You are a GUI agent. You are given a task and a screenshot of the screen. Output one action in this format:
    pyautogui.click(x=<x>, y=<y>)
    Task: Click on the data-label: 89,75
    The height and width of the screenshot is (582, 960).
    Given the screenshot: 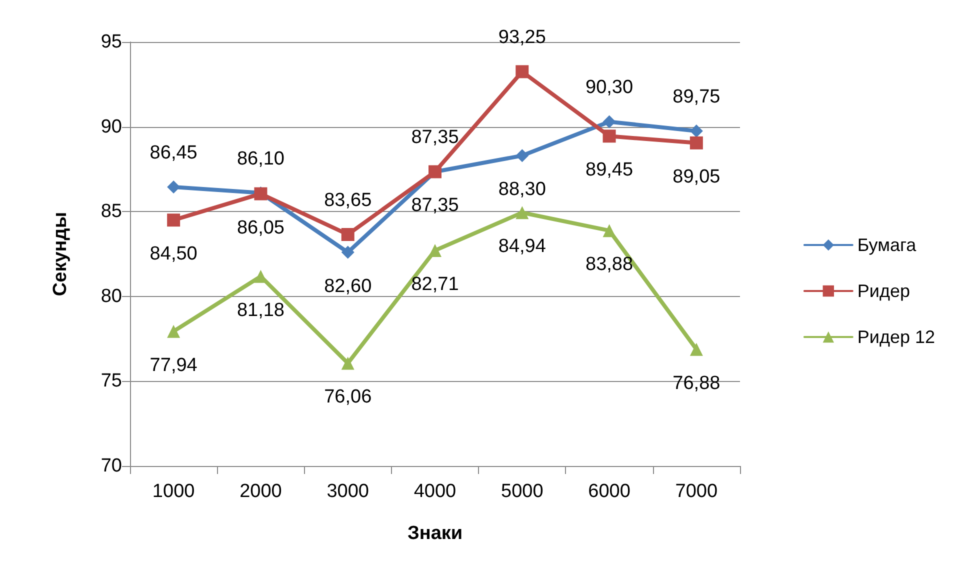 What is the action you would take?
    pyautogui.click(x=696, y=97)
    